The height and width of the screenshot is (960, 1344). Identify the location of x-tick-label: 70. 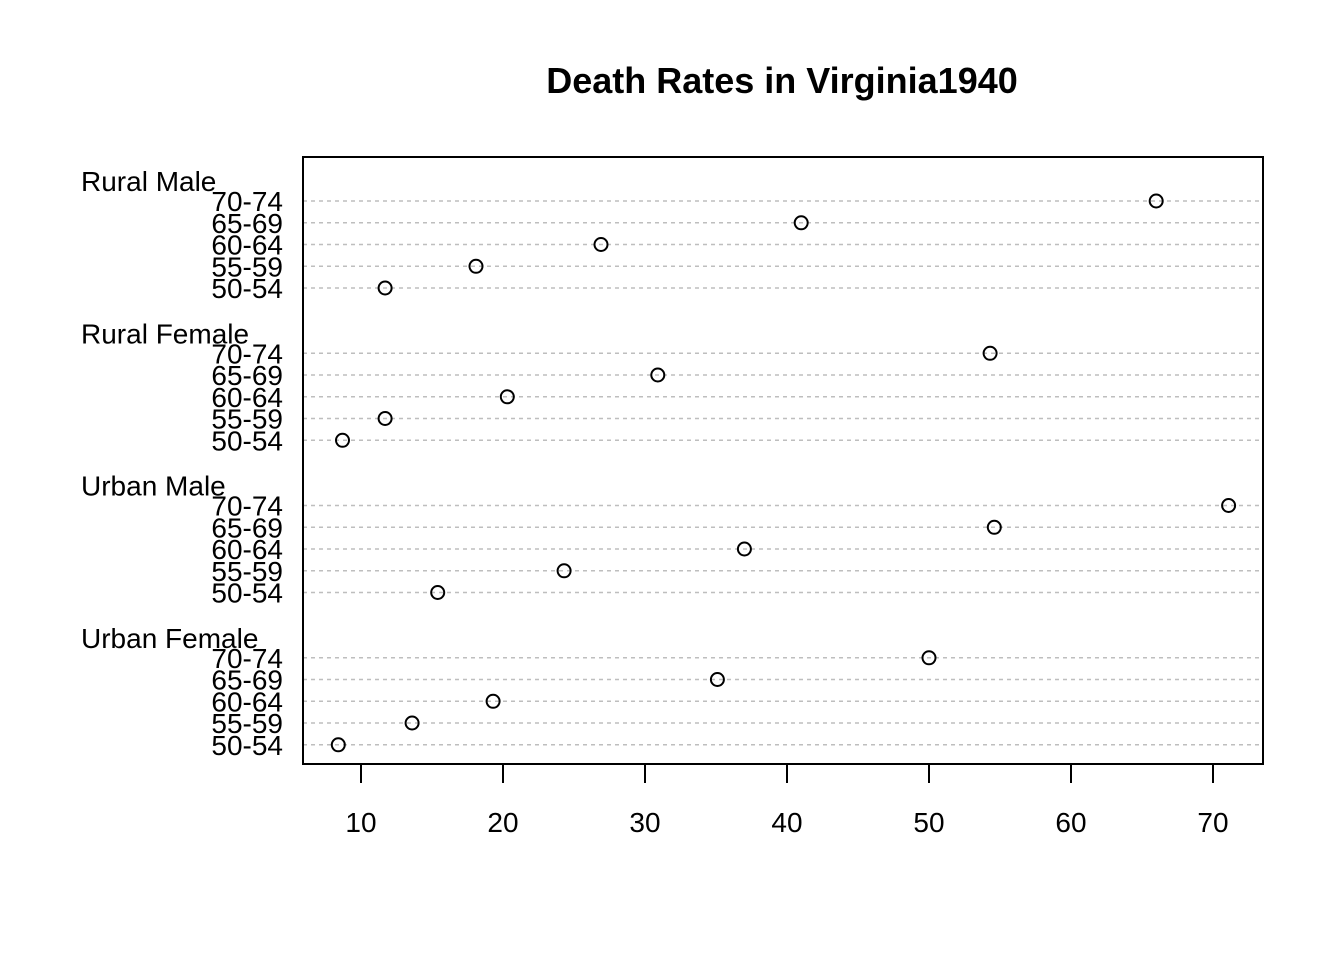
(1212, 822).